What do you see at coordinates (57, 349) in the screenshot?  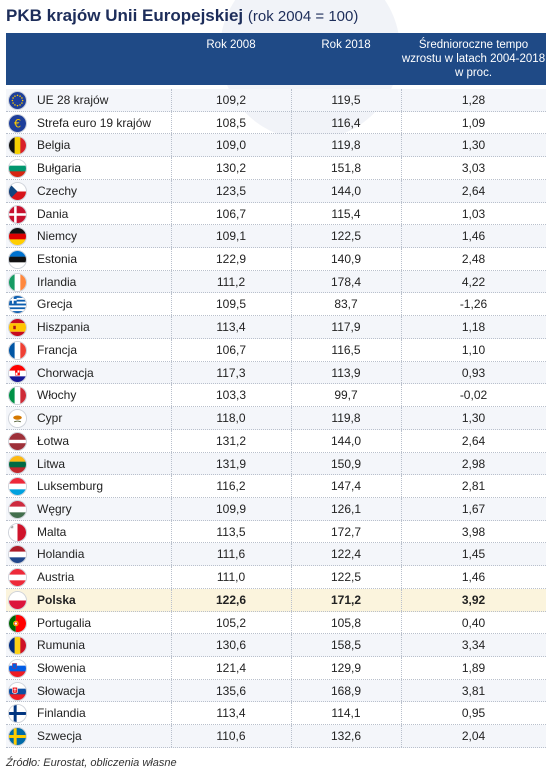 I see `country-name: Francja` at bounding box center [57, 349].